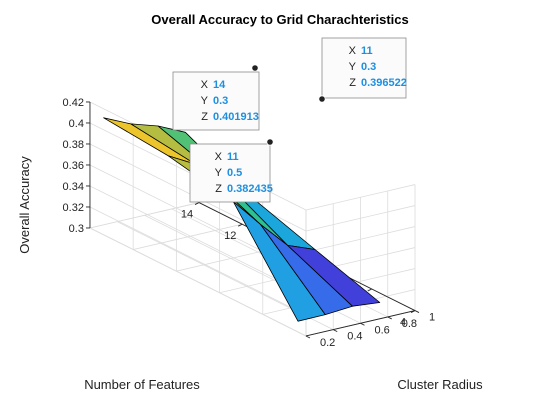 This screenshot has height=420, width=560. I want to click on x-tick-label: 1, so click(432, 318).